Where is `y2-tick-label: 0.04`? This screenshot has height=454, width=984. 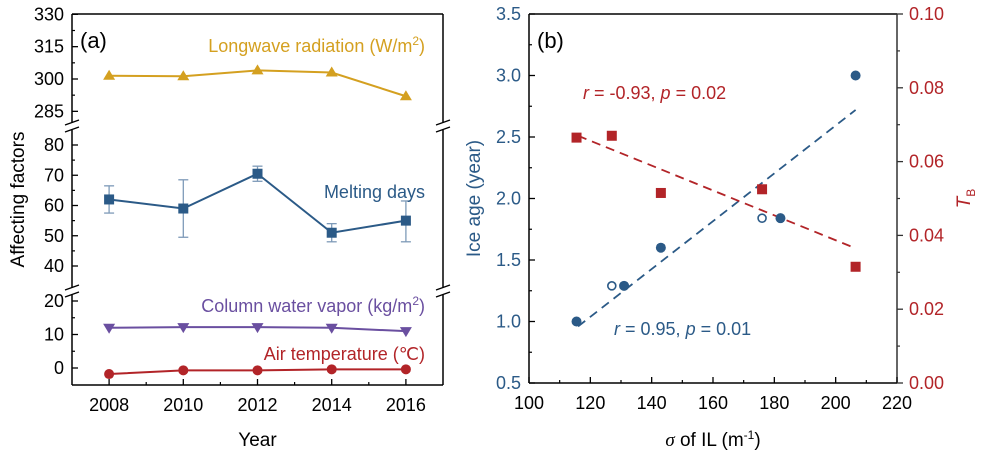
y2-tick-label: 0.04 is located at coordinates (926, 235).